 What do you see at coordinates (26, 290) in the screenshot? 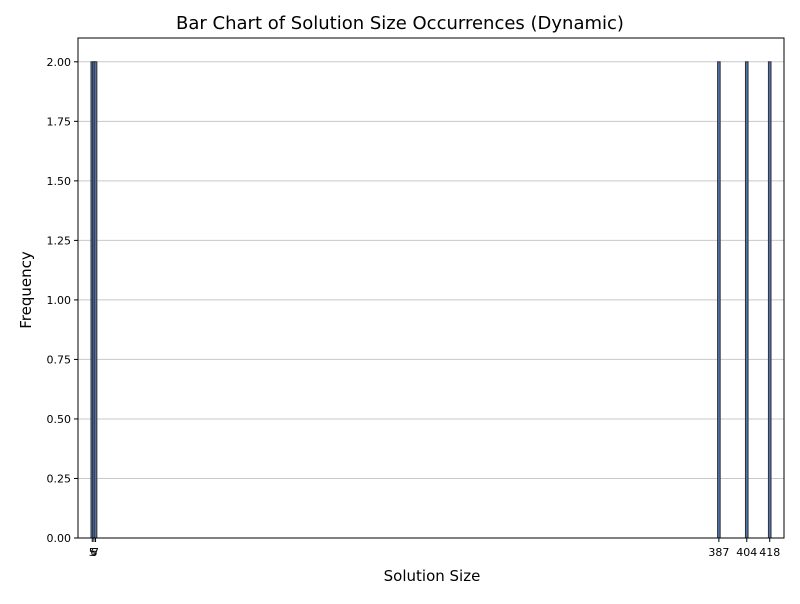
I see `y-axis-label: Frequency` at bounding box center [26, 290].